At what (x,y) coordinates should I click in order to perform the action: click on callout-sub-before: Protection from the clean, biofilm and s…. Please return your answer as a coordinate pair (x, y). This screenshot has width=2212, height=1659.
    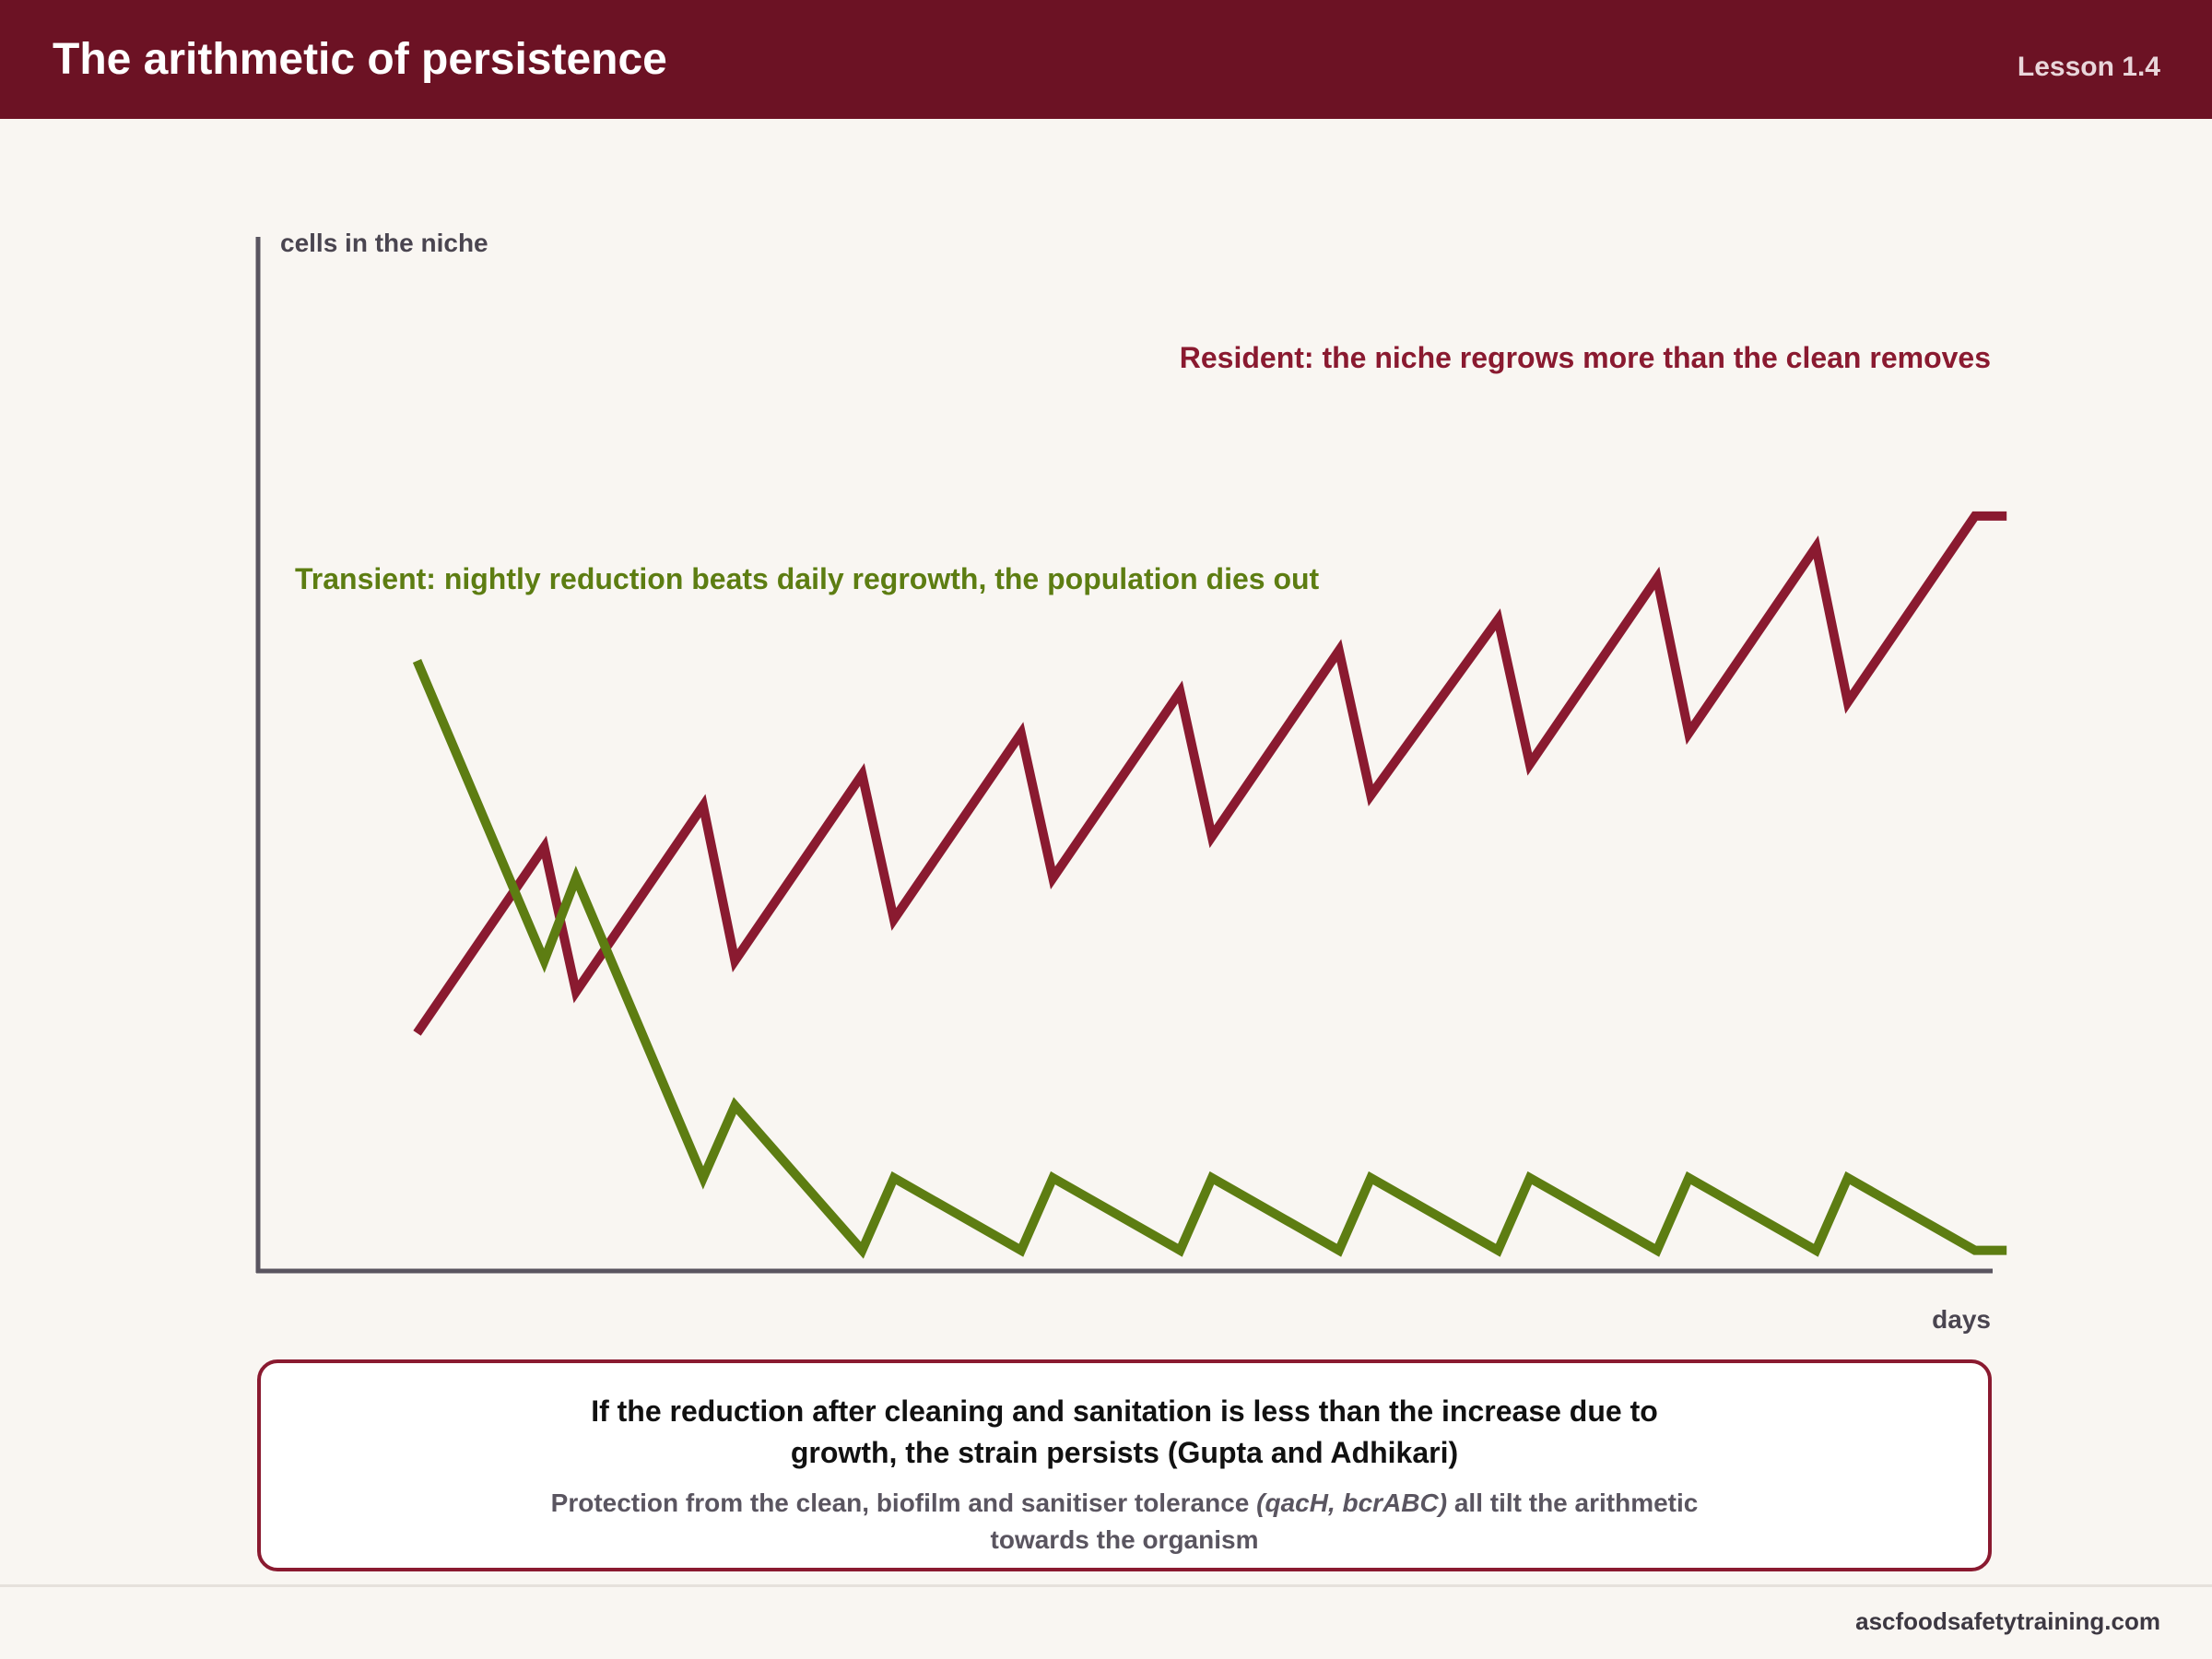
    Looking at the image, I should click on (903, 1502).